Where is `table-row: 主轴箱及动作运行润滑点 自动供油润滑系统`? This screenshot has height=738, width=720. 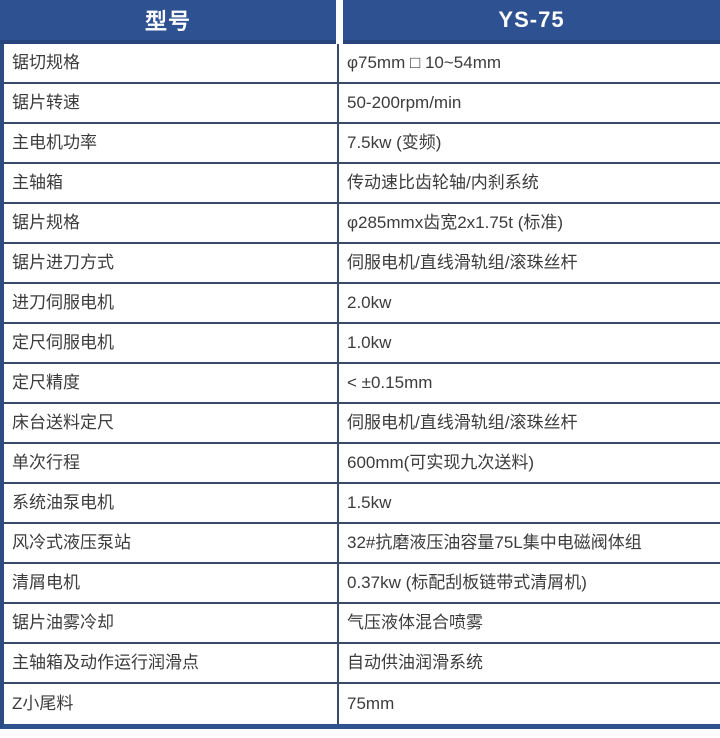
table-row: 主轴箱及动作运行润滑点 自动供油润滑系统 is located at coordinates (362, 664).